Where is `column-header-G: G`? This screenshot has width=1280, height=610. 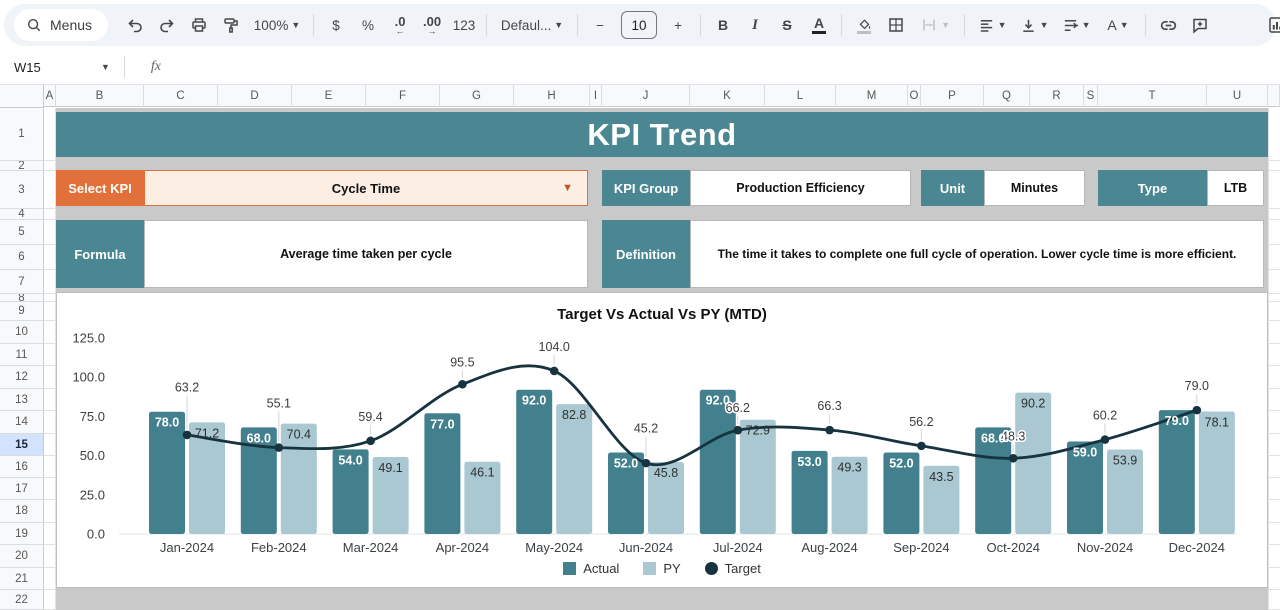 column-header-G: G is located at coordinates (477, 96).